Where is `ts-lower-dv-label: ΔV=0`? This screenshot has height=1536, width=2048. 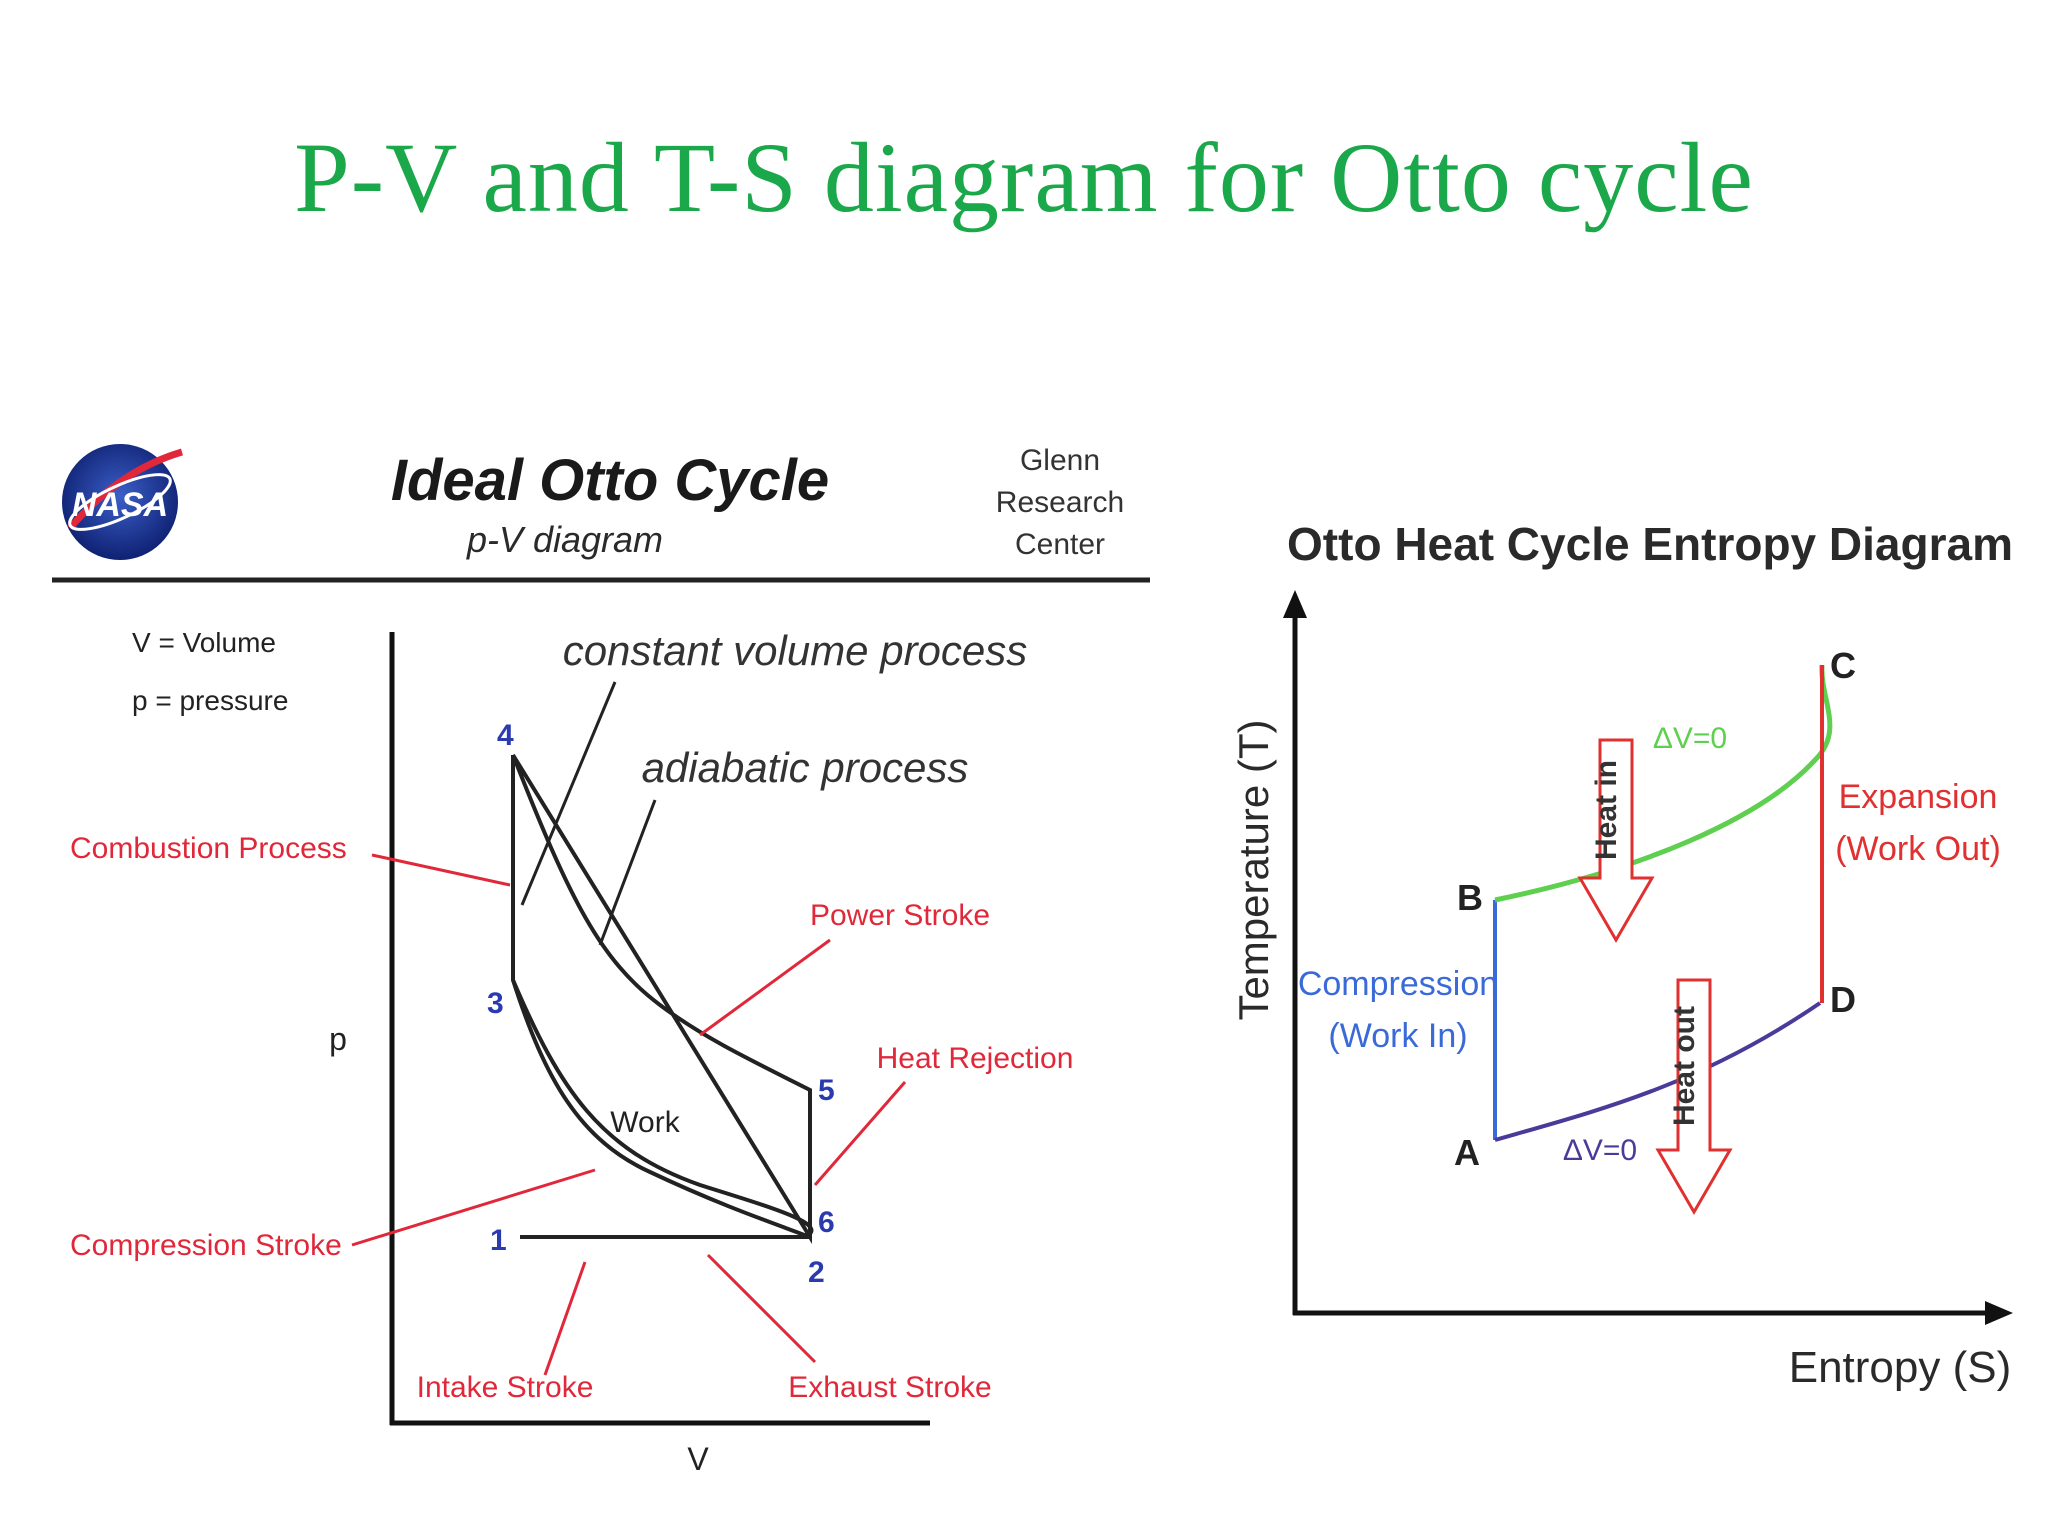 ts-lower-dv-label: ΔV=0 is located at coordinates (1600, 1150).